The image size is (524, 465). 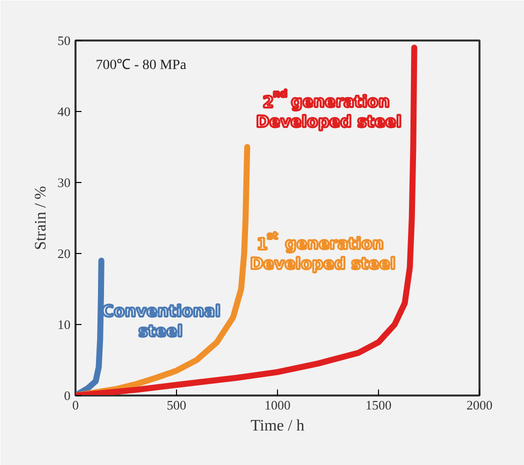 I want to click on x-tick-label: 500, so click(x=176, y=405).